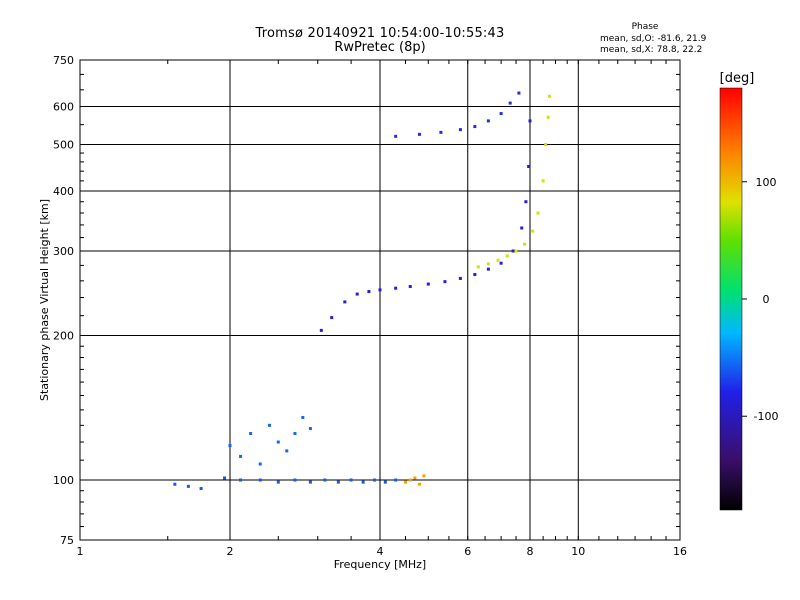 The height and width of the screenshot is (600, 800). What do you see at coordinates (467, 551) in the screenshot?
I see `x-tick-label: 6` at bounding box center [467, 551].